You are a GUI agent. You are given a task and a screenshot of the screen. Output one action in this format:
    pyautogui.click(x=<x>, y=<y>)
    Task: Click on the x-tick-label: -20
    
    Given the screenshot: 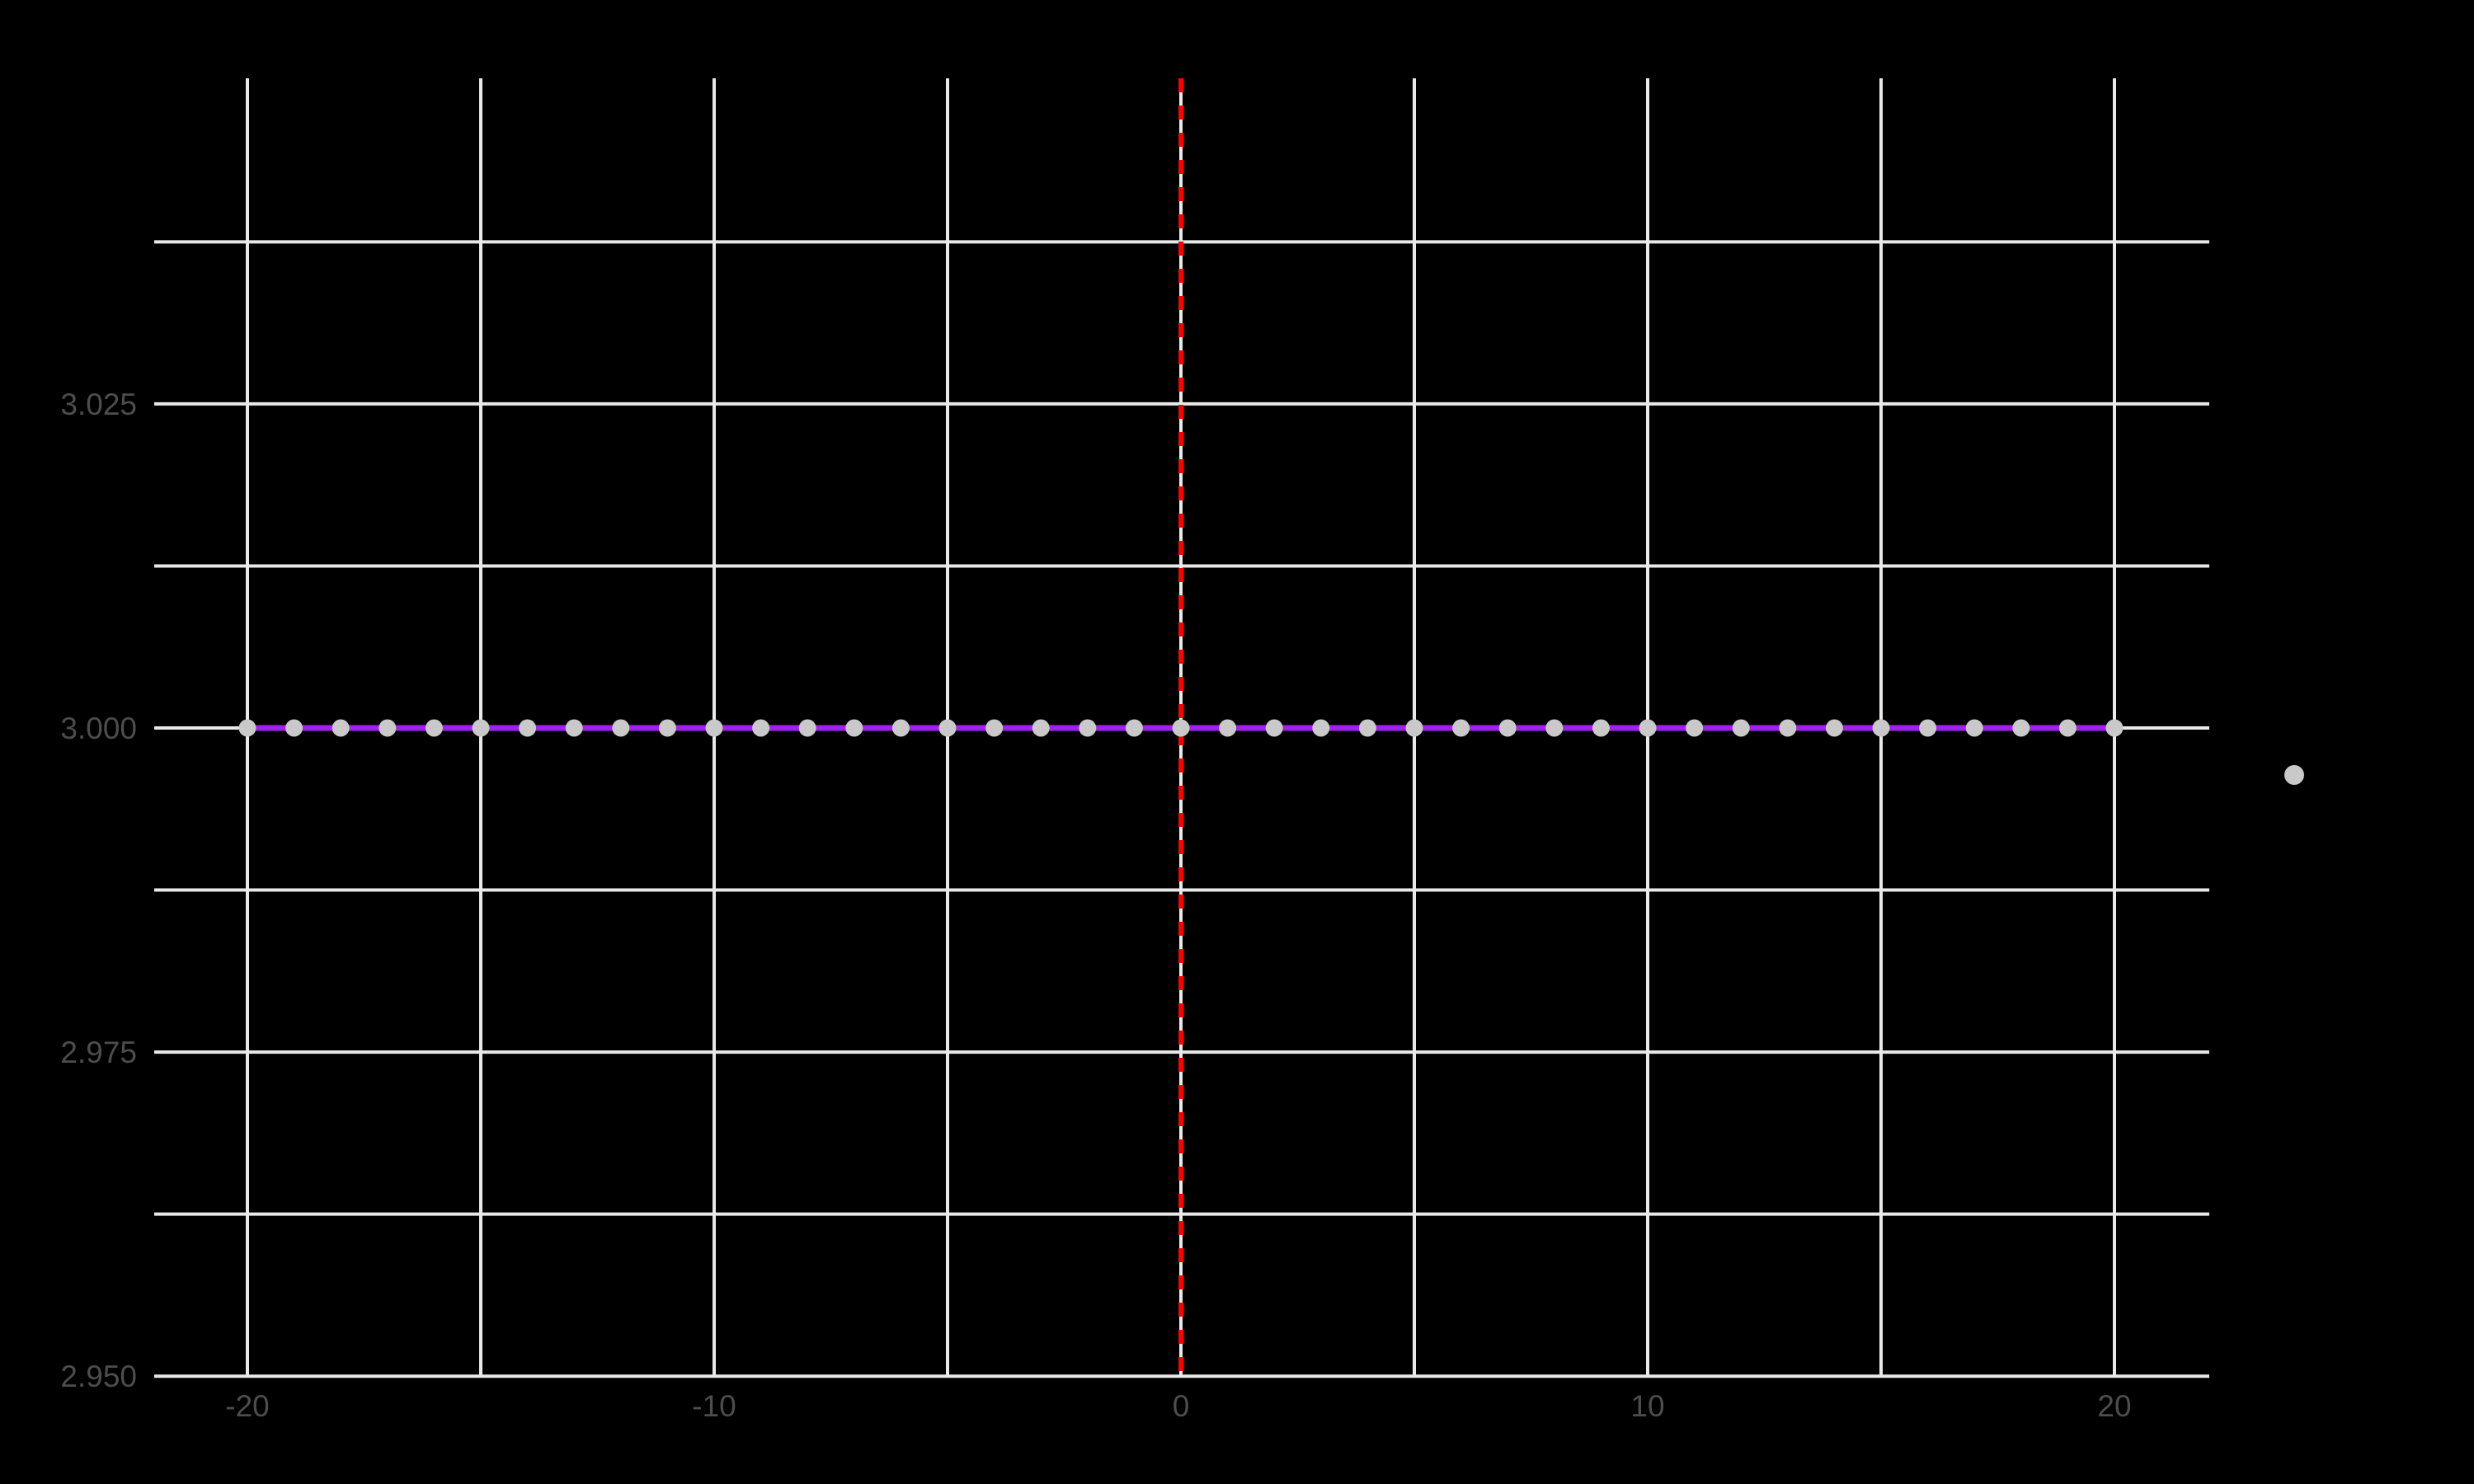 What is the action you would take?
    pyautogui.click(x=247, y=1406)
    